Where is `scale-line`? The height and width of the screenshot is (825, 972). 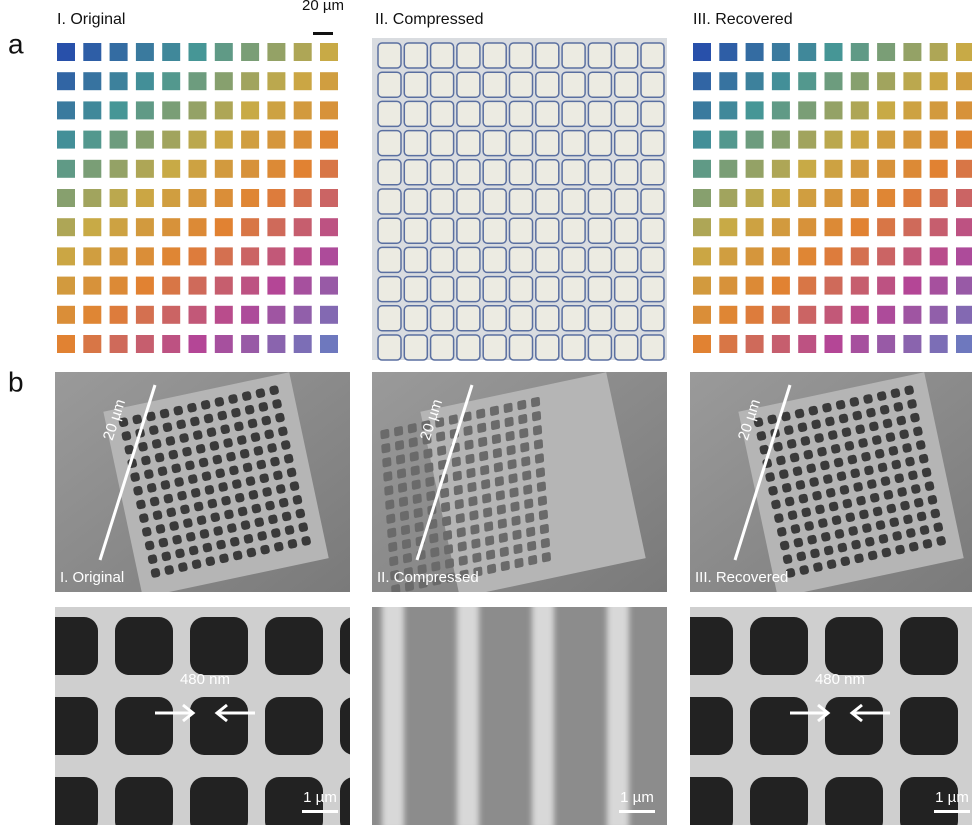 scale-line is located at coordinates (444, 472).